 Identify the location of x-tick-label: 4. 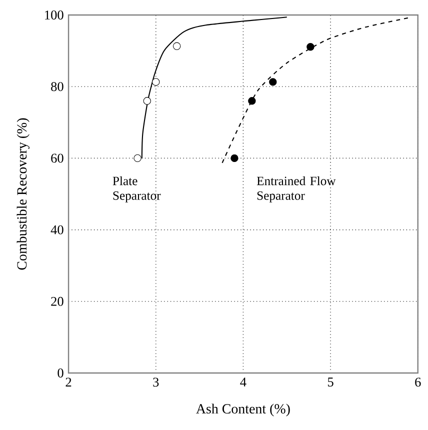
(243, 382).